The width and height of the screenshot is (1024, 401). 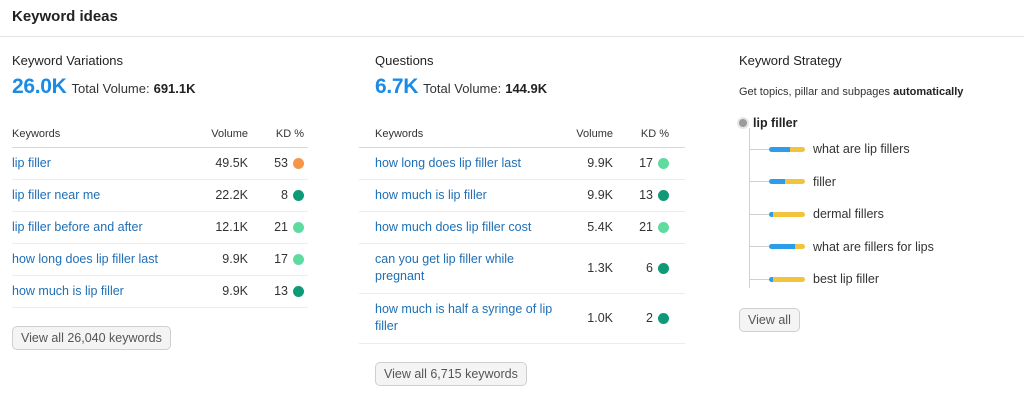 What do you see at coordinates (464, 317) in the screenshot?
I see `keyword-link: how much is half a syringe of lip filler` at bounding box center [464, 317].